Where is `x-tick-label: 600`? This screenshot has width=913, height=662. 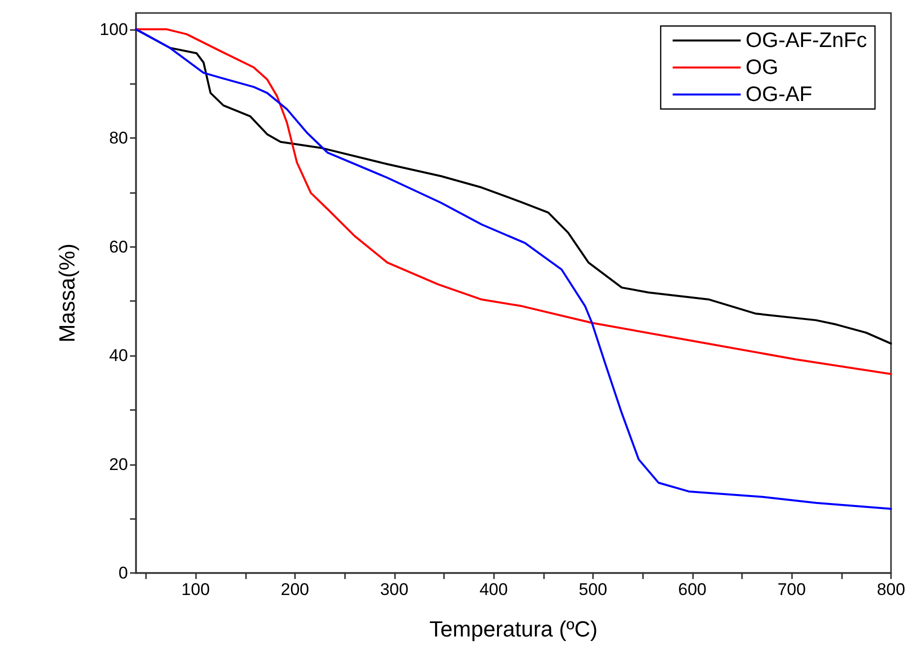 x-tick-label: 600 is located at coordinates (692, 589).